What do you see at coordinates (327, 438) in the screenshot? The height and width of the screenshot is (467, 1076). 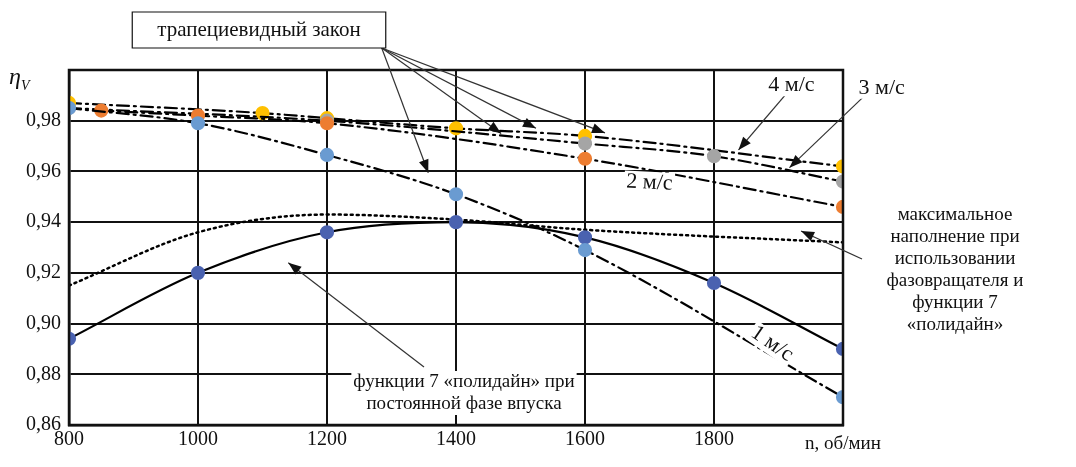 I see `x-tick-label: 1200` at bounding box center [327, 438].